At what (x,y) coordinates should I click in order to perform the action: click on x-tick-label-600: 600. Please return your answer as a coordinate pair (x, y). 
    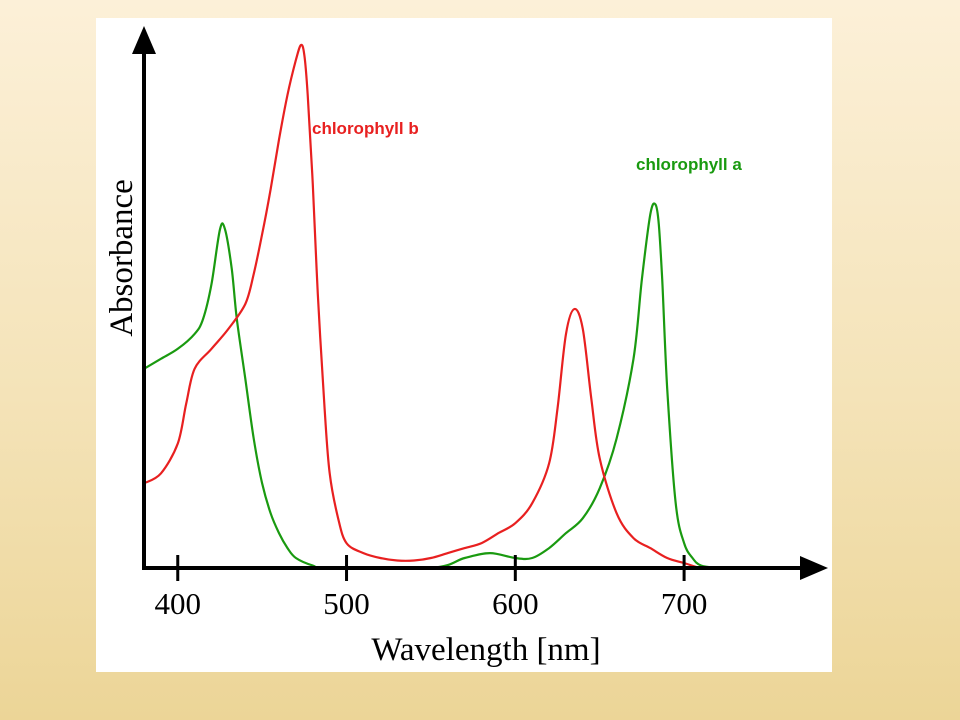
    Looking at the image, I should click on (515, 603).